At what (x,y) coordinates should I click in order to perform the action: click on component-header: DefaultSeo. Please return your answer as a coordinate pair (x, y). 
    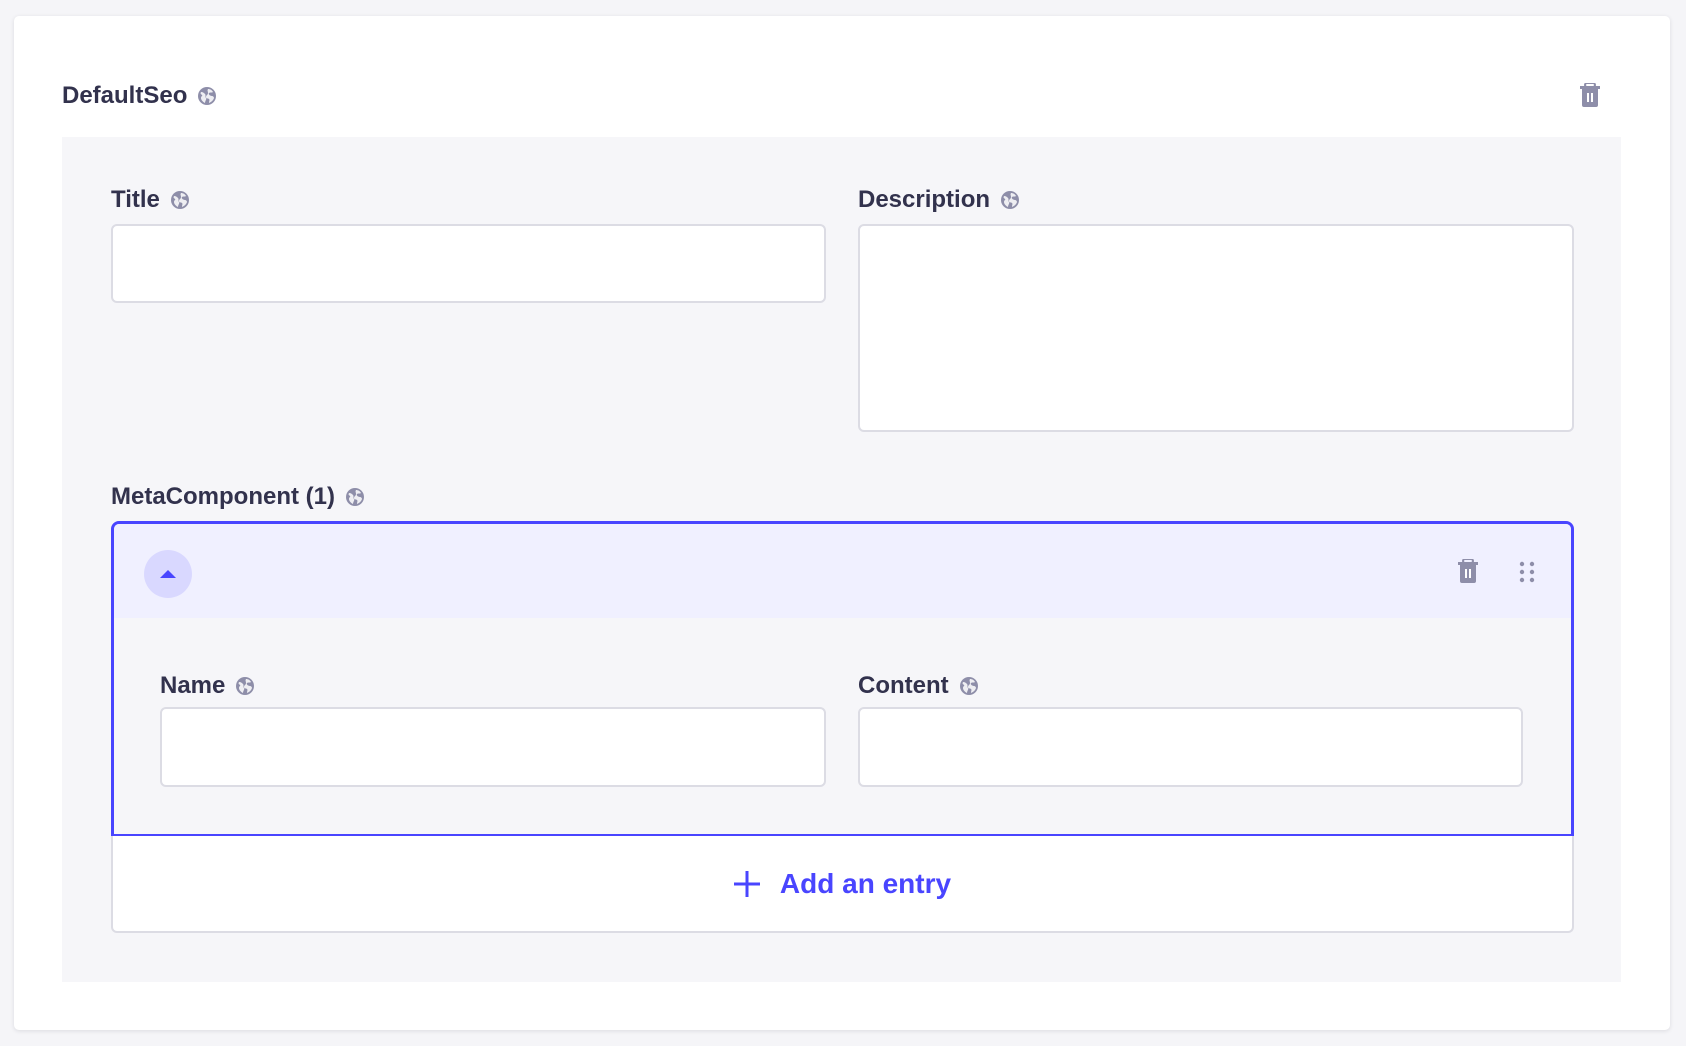
    Looking at the image, I should click on (139, 96).